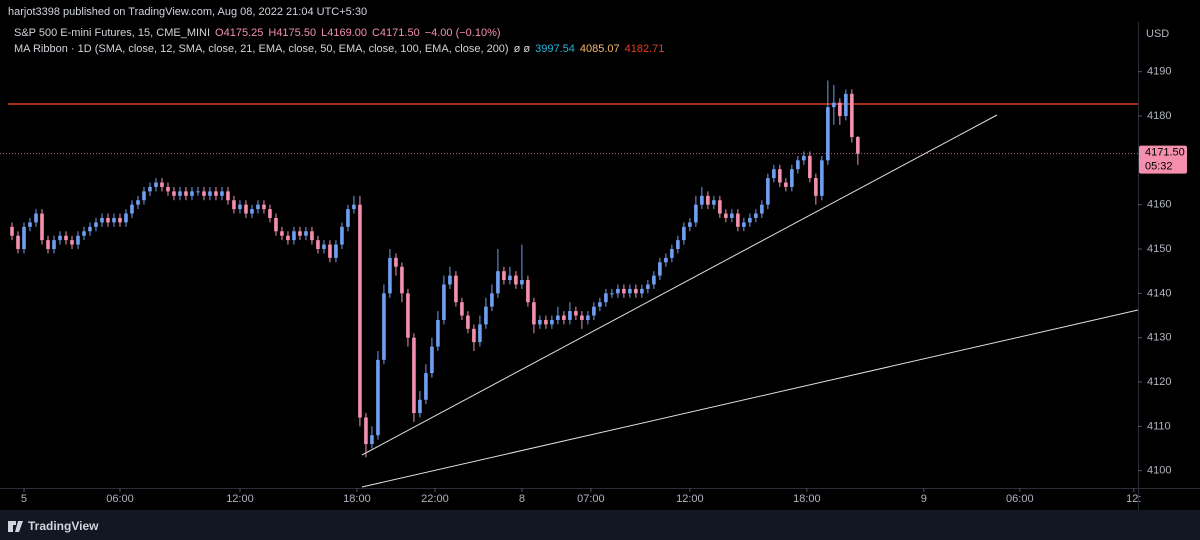  Describe the element at coordinates (522, 49) in the screenshot. I see `legend-text: ø ø` at that location.